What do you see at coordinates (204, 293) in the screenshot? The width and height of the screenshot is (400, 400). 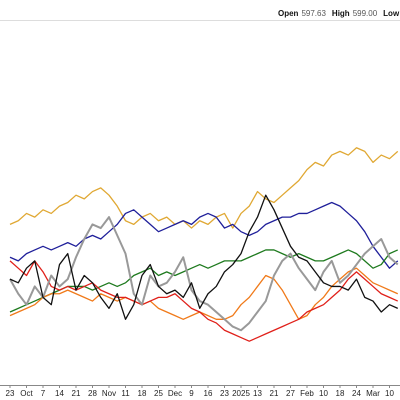 I see `series-line` at bounding box center [204, 293].